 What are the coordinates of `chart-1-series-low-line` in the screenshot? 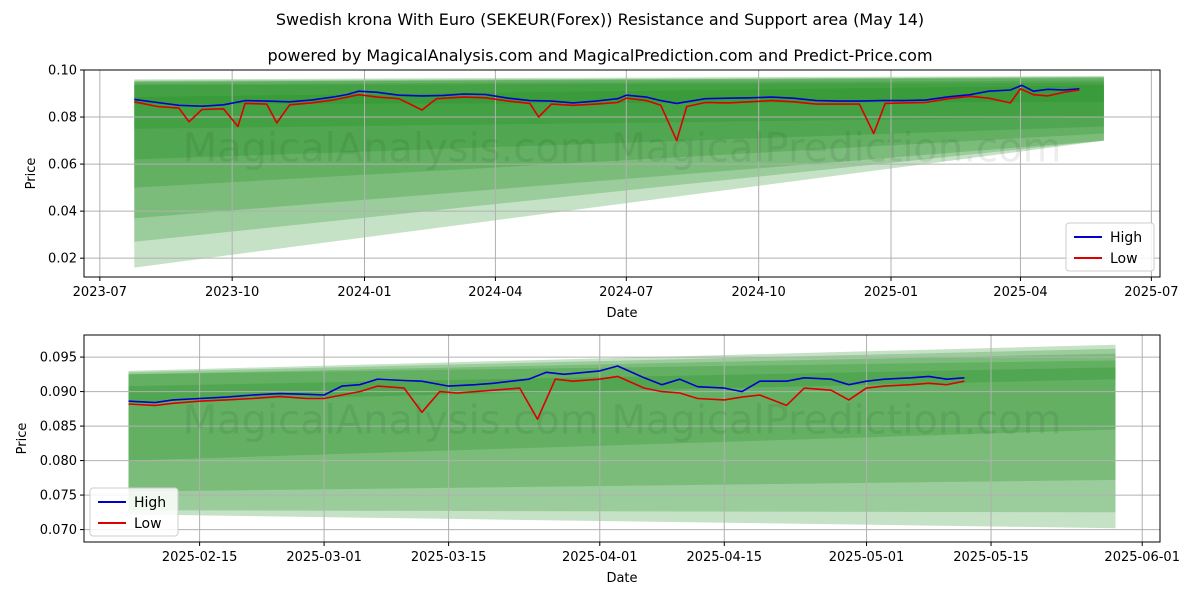 It's located at (607, 115).